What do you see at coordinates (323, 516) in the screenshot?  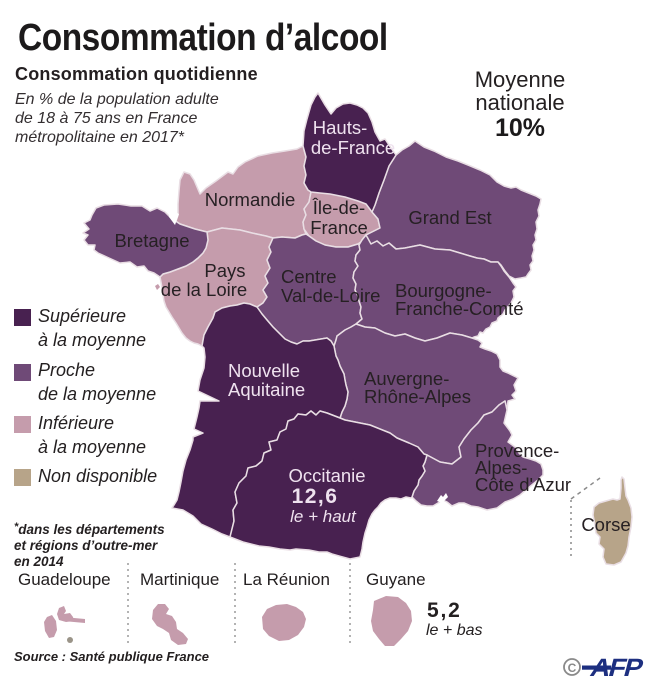 I see `svg-text: le + haut` at bounding box center [323, 516].